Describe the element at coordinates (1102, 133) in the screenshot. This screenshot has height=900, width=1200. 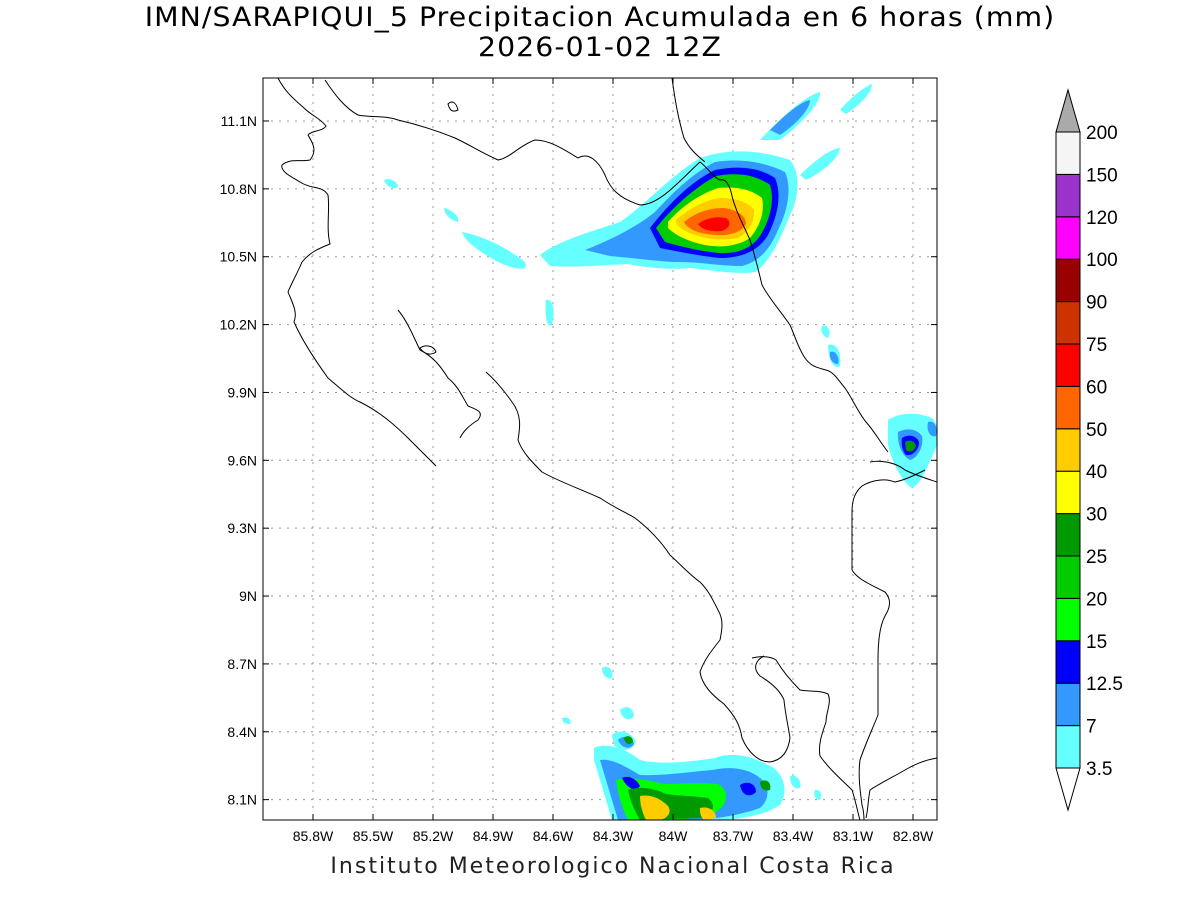
I see `colorbar-level-label: 200` at that location.